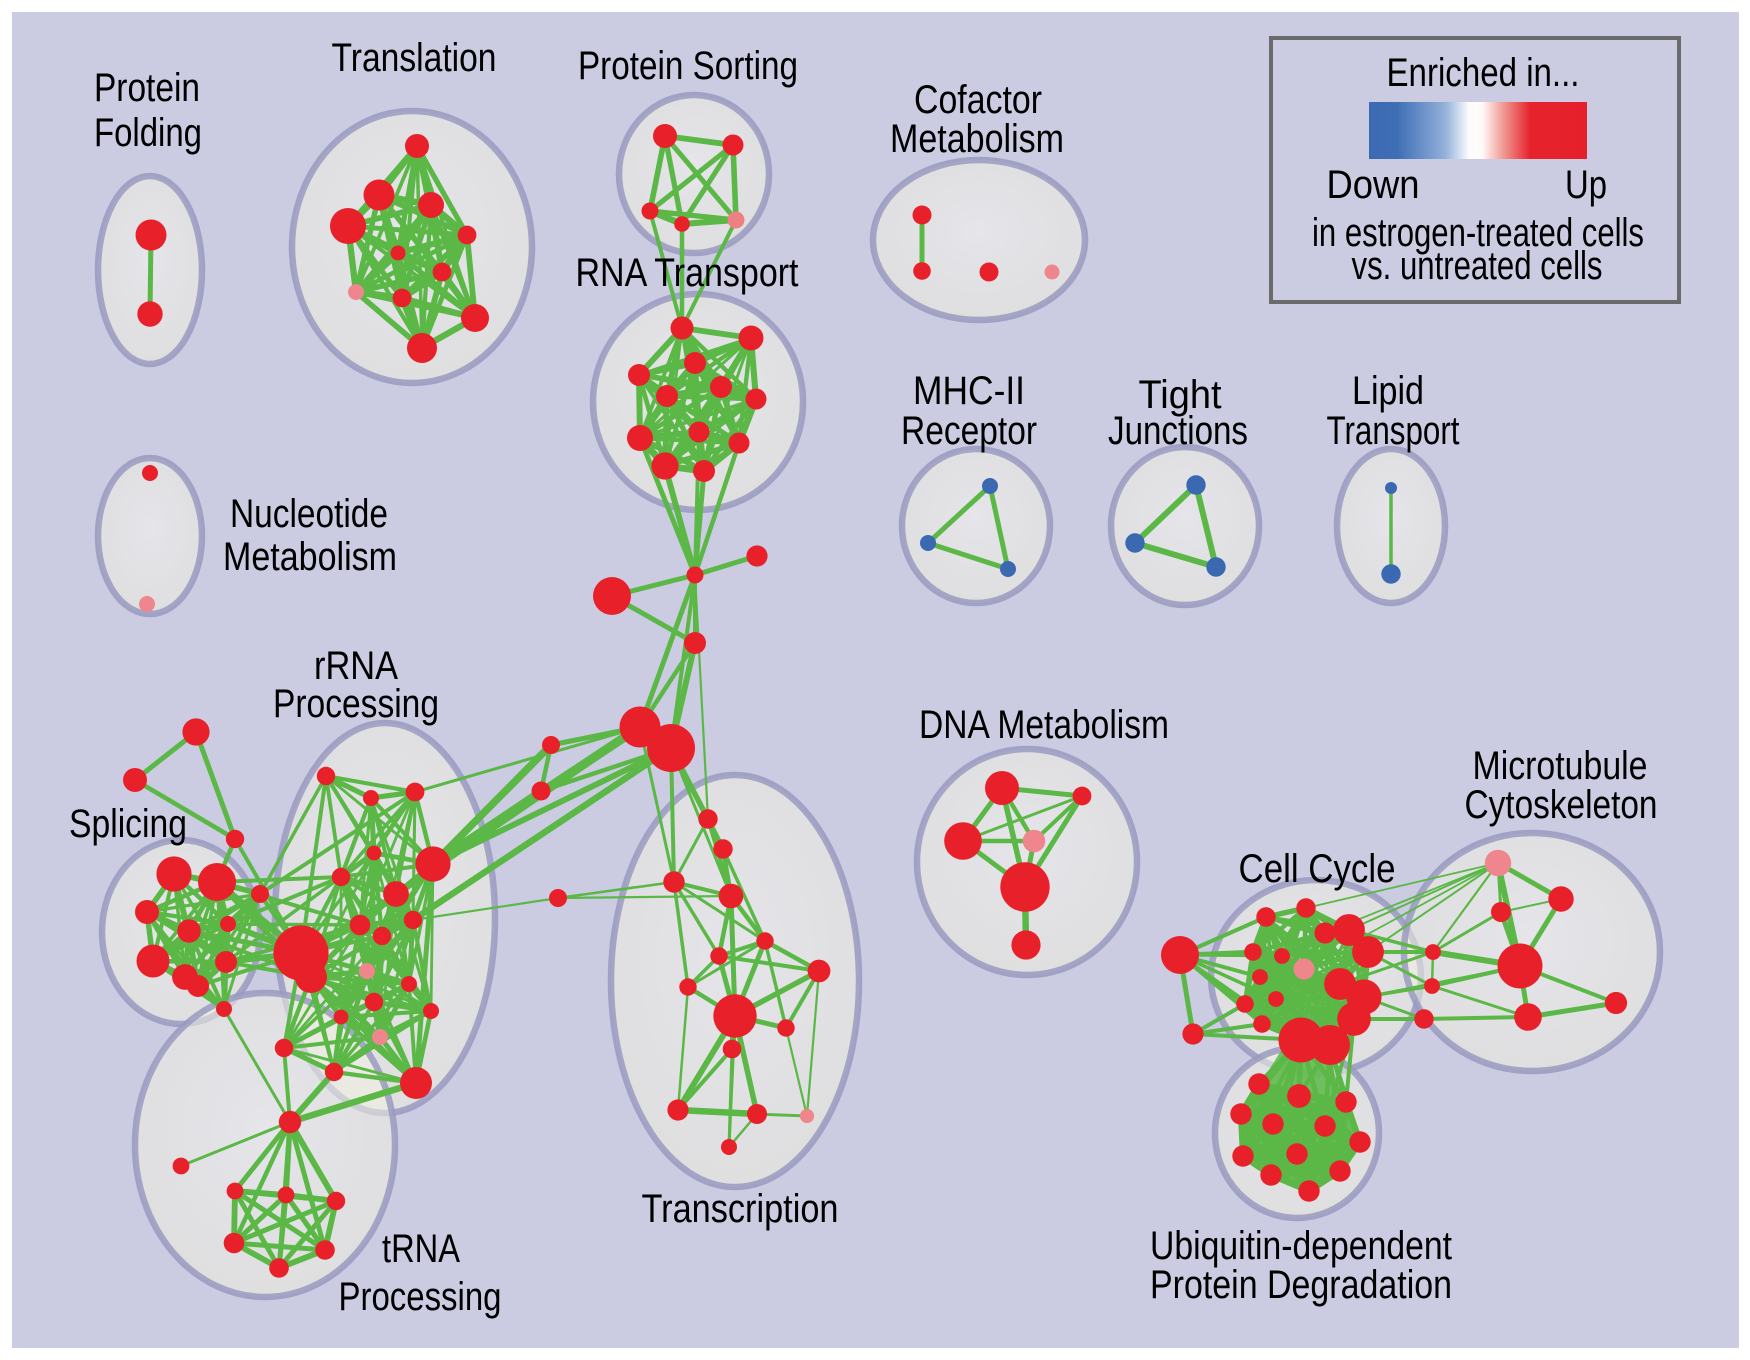 Image resolution: width=1750 pixels, height=1360 pixels. Describe the element at coordinates (1477, 266) in the screenshot. I see `svg-text: vs. untreated cells` at that location.